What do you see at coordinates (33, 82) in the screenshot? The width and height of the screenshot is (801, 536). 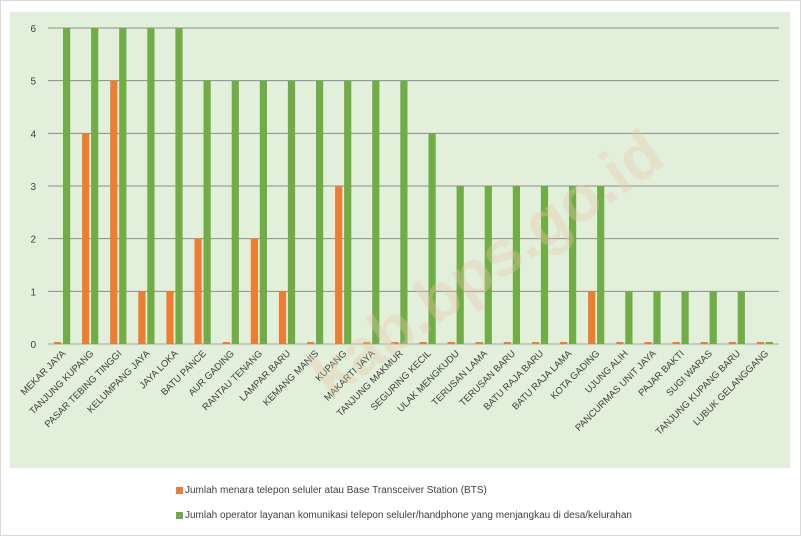 I see `y-tick-label: 5` at bounding box center [33, 82].